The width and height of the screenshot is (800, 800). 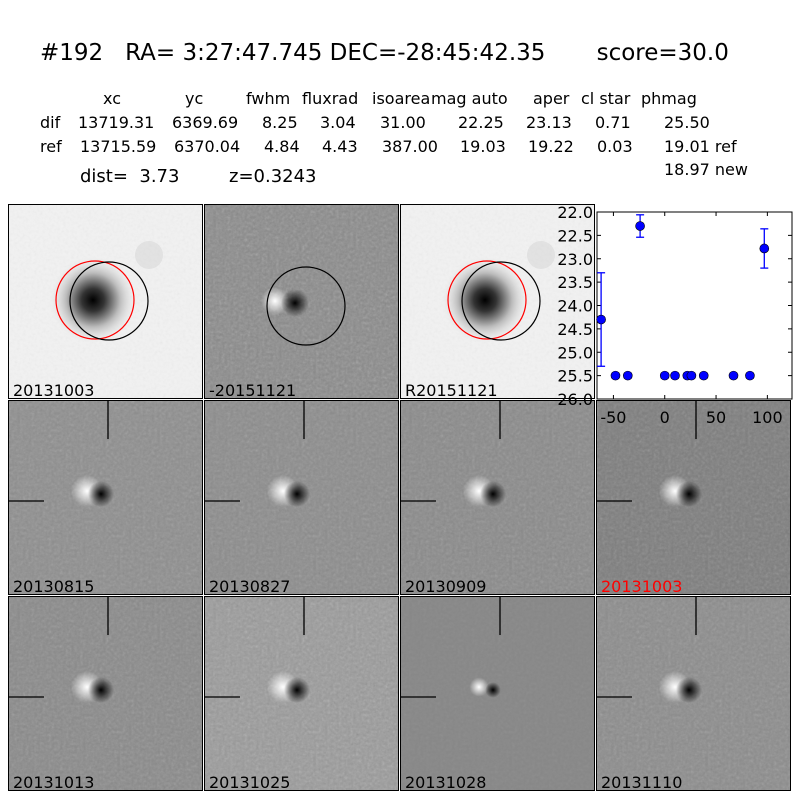 What do you see at coordinates (551, 98) in the screenshot?
I see `column-header: aper` at bounding box center [551, 98].